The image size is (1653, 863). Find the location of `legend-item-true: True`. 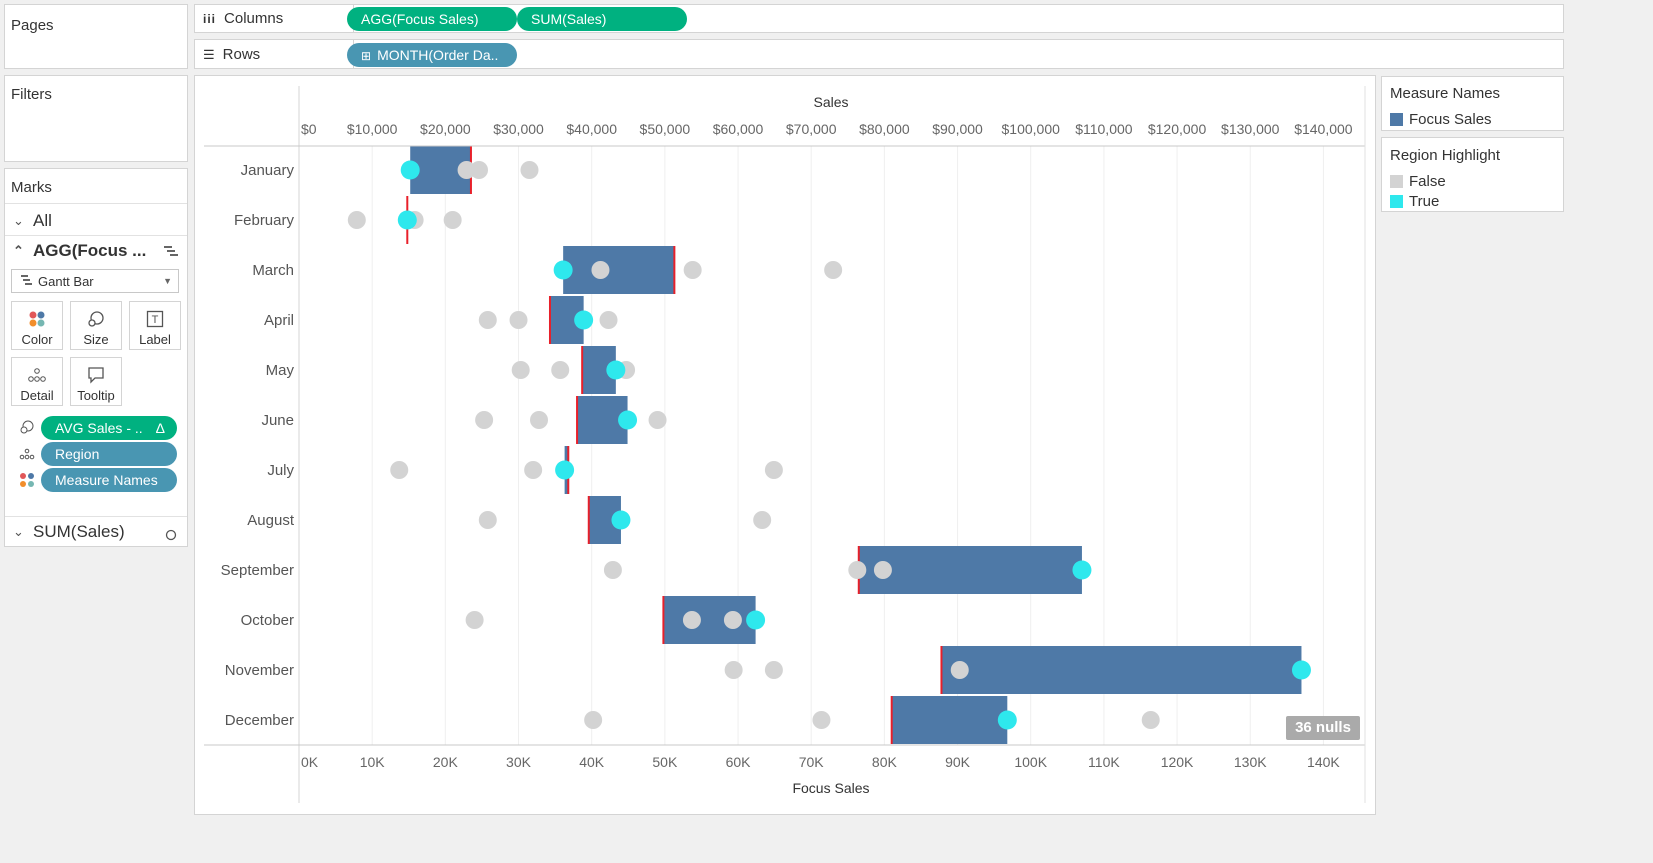

legend-item-true: True is located at coordinates (1414, 201).